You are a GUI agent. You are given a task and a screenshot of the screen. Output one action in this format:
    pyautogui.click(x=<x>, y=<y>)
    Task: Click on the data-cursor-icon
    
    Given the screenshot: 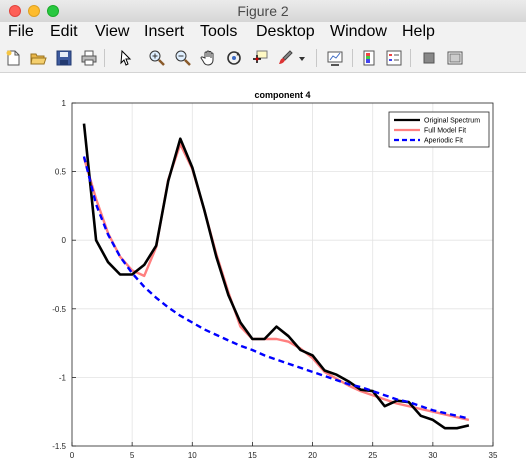 What is the action you would take?
    pyautogui.click(x=260, y=58)
    